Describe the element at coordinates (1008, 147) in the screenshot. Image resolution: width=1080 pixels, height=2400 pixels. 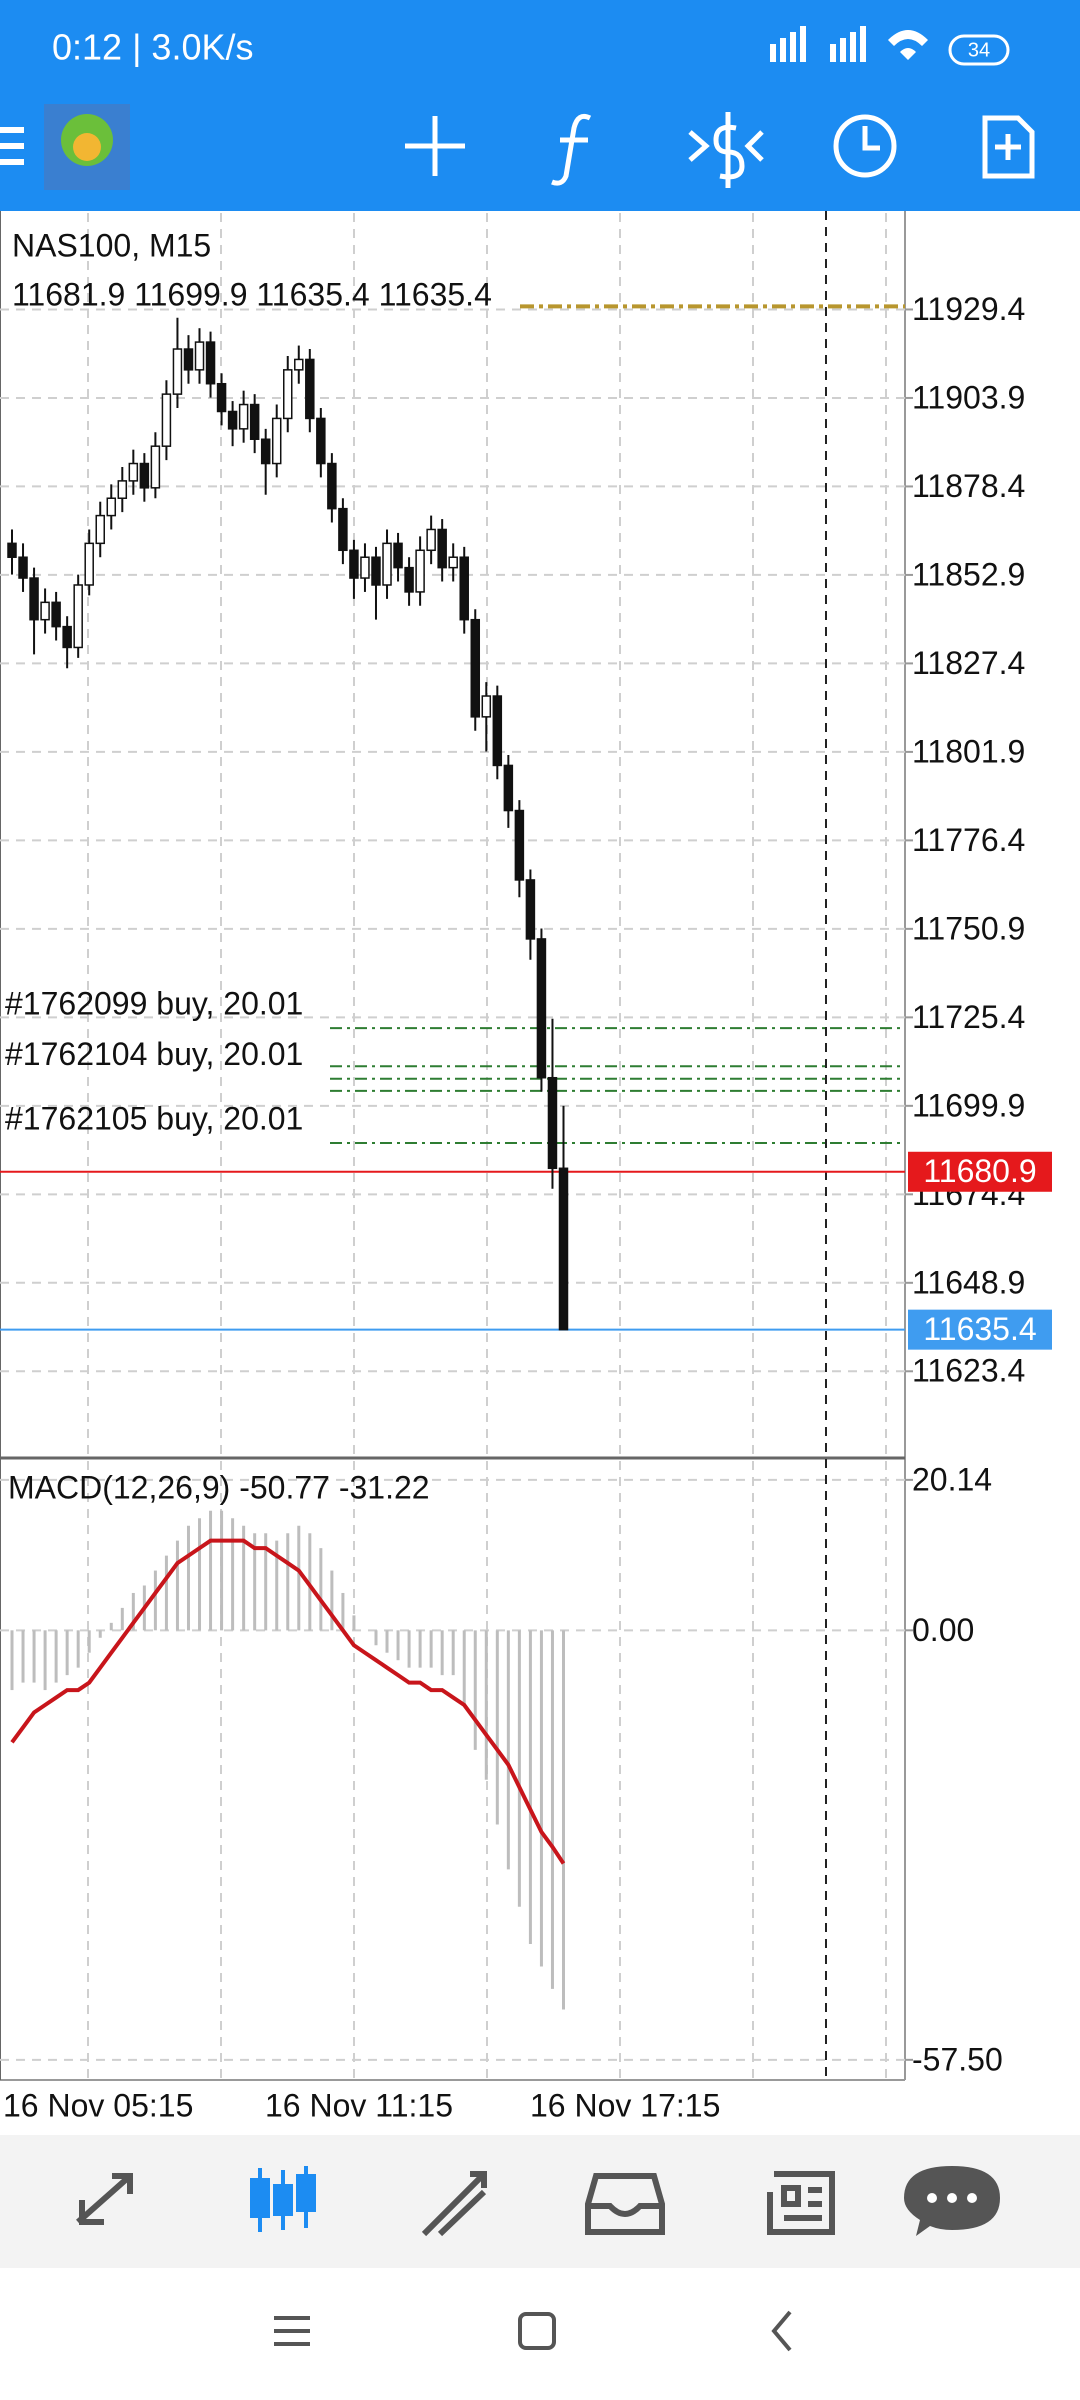
I see `new-order-button` at that location.